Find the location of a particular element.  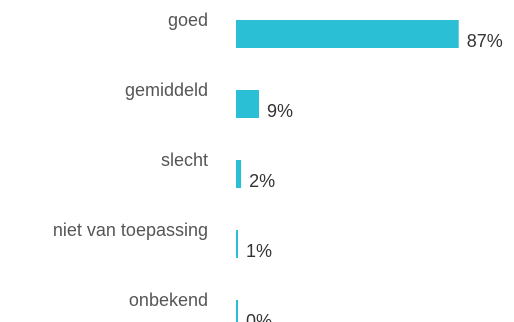

value-label: 1% is located at coordinates (259, 251).